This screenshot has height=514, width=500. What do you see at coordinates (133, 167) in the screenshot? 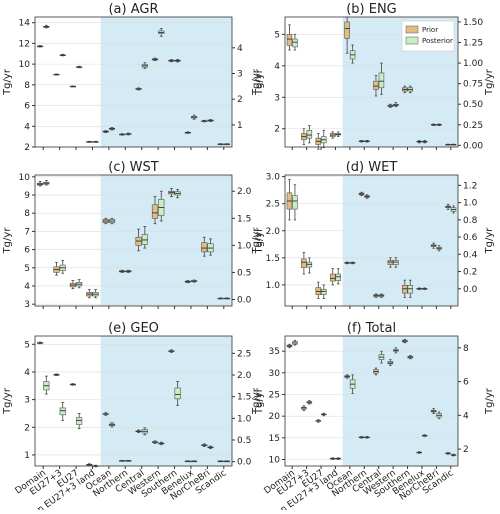
I see `panel-title: (c) WST` at bounding box center [133, 167].